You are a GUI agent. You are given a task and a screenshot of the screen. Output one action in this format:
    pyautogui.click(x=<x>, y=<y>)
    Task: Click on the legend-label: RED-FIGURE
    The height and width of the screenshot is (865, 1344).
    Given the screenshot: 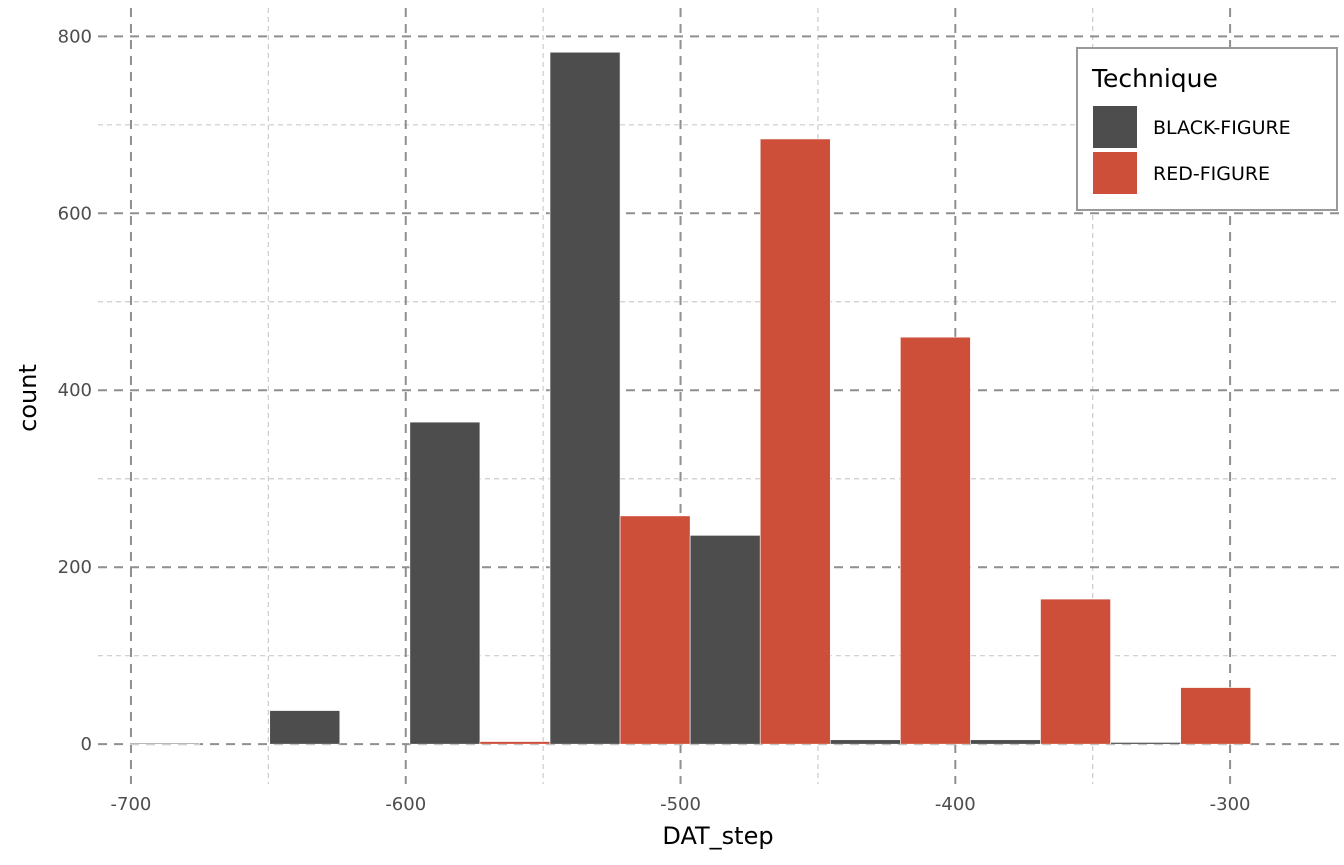 What is the action you would take?
    pyautogui.click(x=1211, y=174)
    